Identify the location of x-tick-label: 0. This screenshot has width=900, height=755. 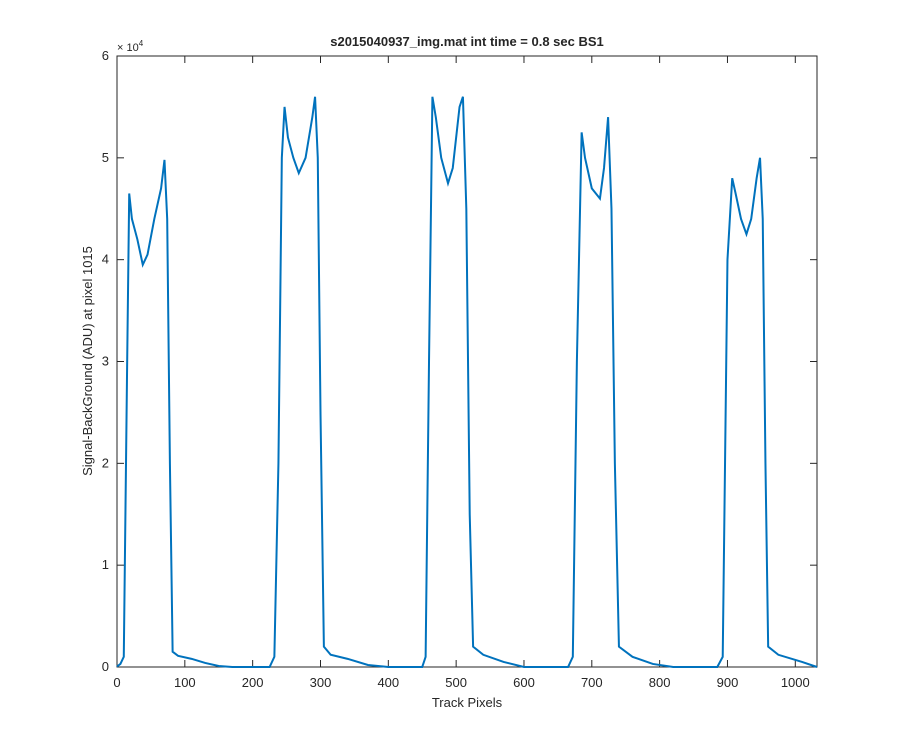
(116, 682).